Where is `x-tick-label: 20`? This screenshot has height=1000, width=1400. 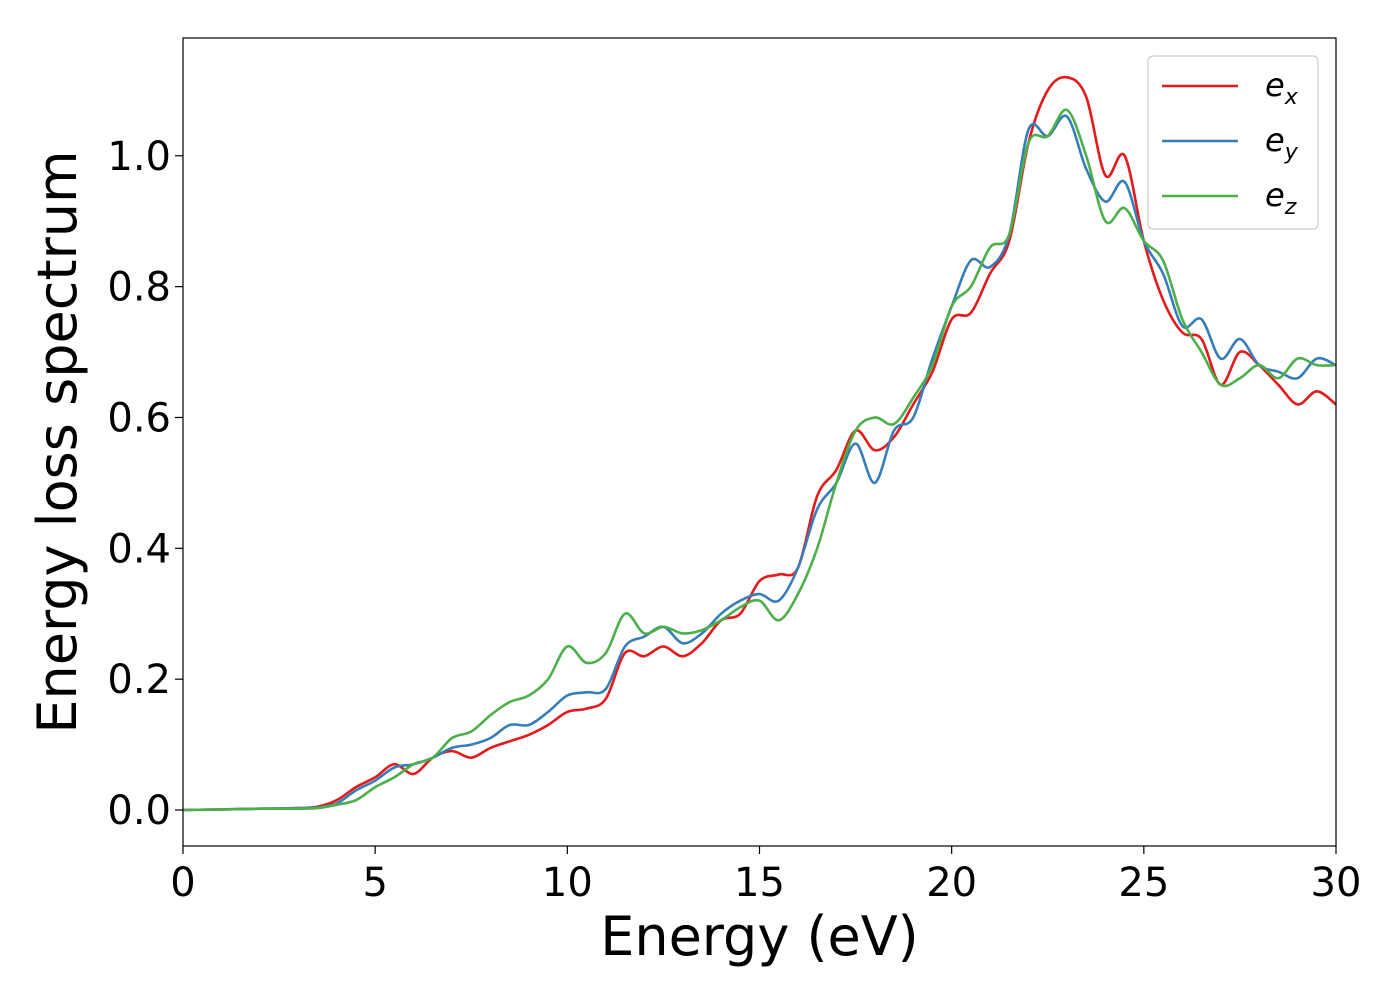
x-tick-label: 20 is located at coordinates (951, 883).